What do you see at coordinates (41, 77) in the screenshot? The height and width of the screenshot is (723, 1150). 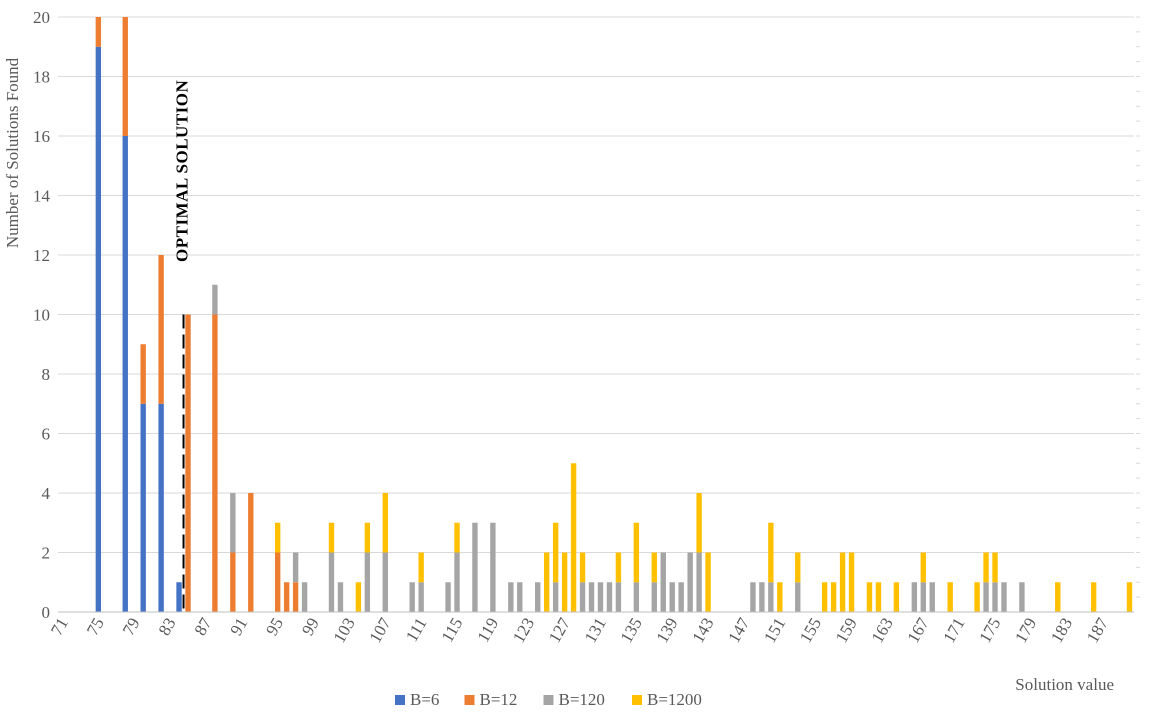 I see `y-tick-label: 18` at bounding box center [41, 77].